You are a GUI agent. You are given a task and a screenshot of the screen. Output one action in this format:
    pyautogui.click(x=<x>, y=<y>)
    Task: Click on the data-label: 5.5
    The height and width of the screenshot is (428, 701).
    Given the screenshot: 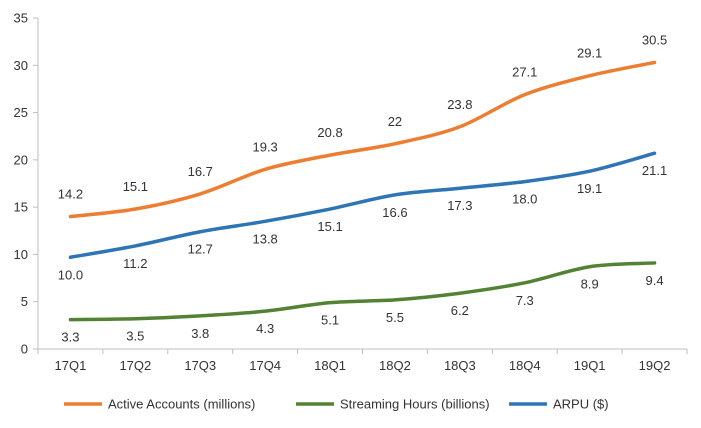 What is the action you would take?
    pyautogui.click(x=395, y=317)
    